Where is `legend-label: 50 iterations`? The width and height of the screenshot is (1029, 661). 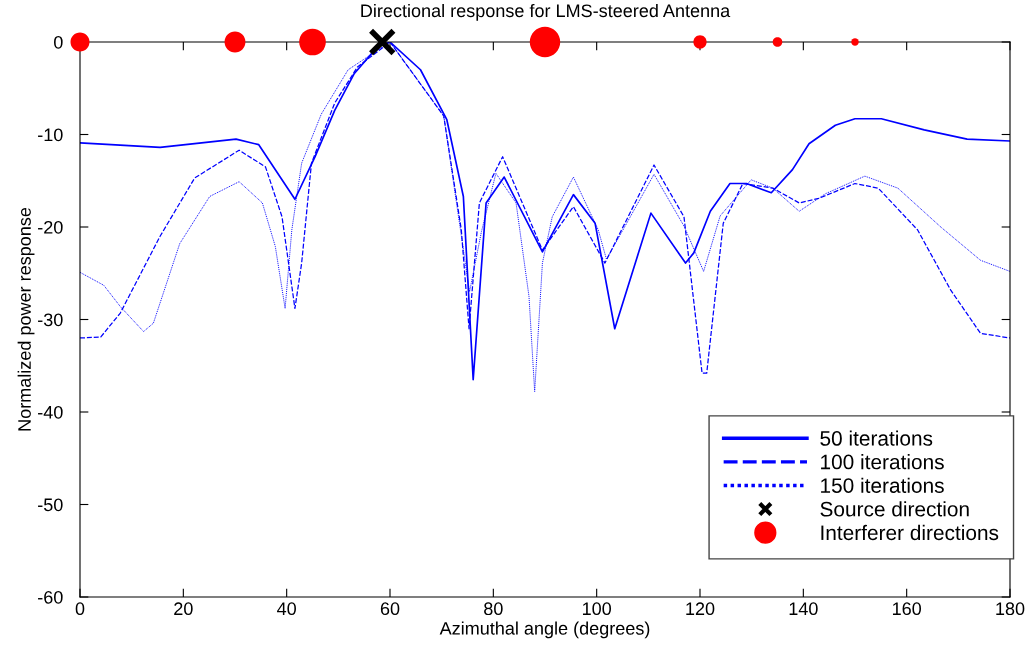 legend-label: 50 iterations is located at coordinates (876, 438).